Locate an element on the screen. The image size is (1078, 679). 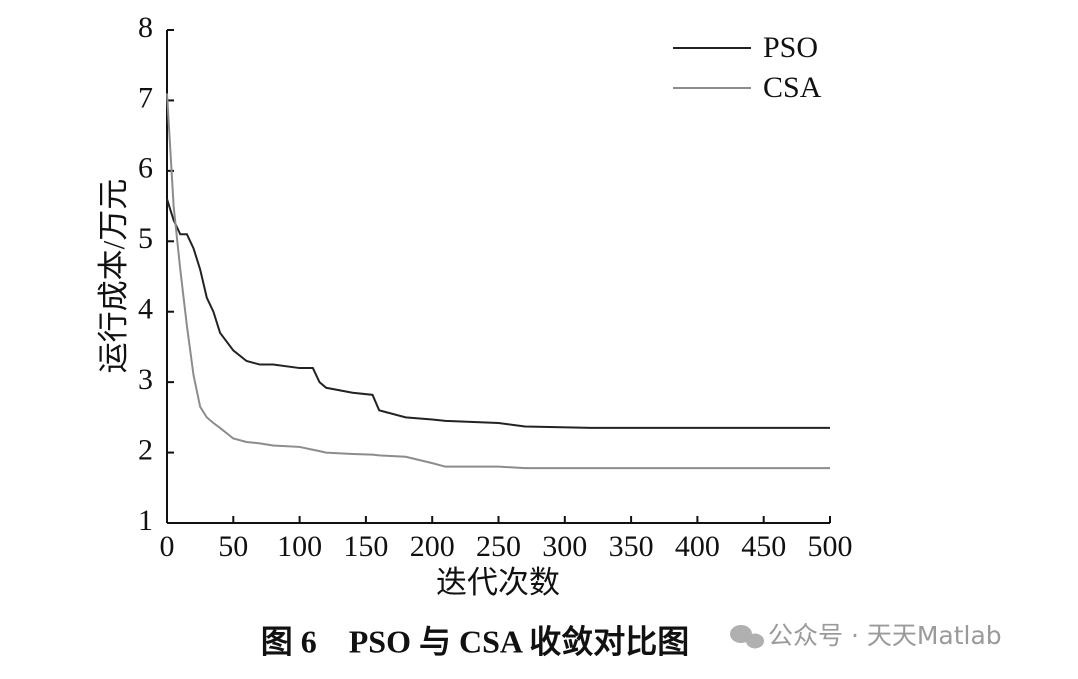
watermark-icon is located at coordinates (747, 637).